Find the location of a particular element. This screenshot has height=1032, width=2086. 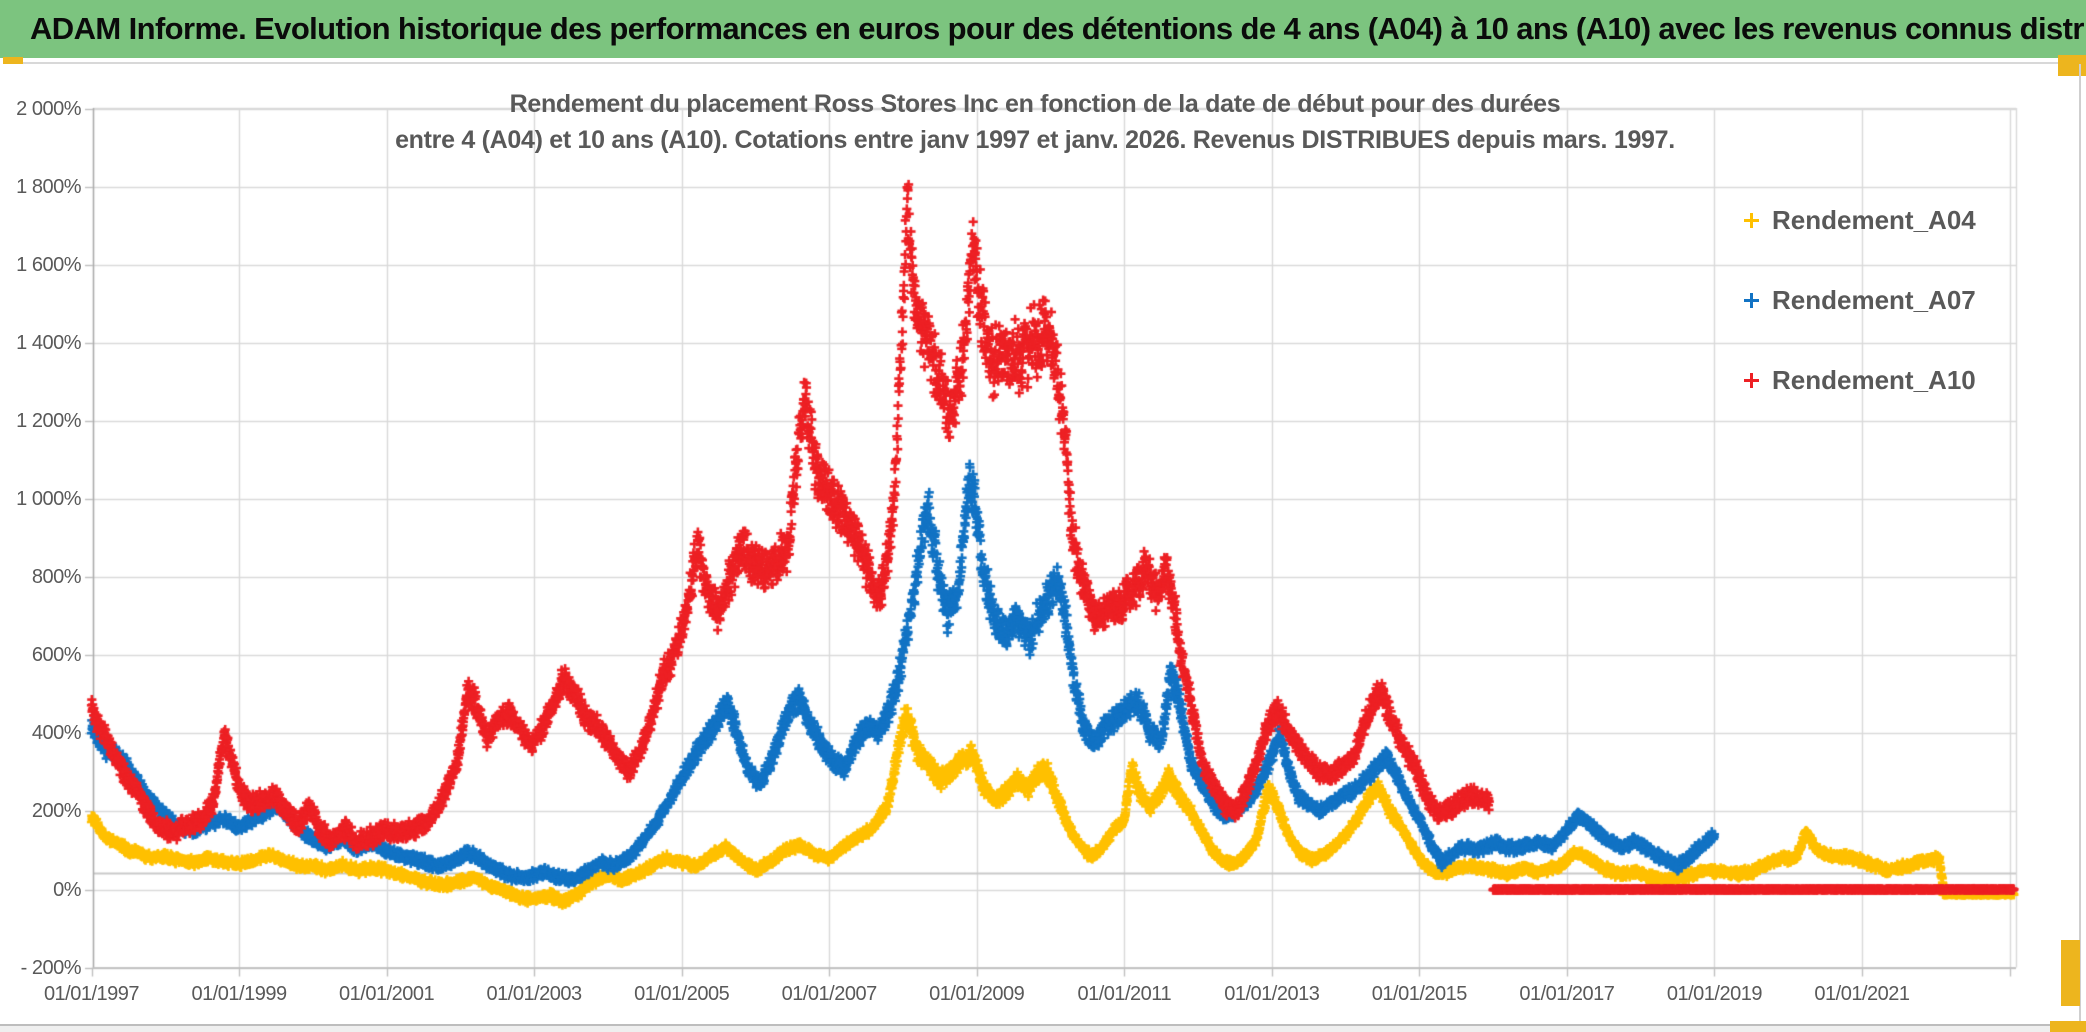

x-tick-label: 01/01/1999 is located at coordinates (239, 994).